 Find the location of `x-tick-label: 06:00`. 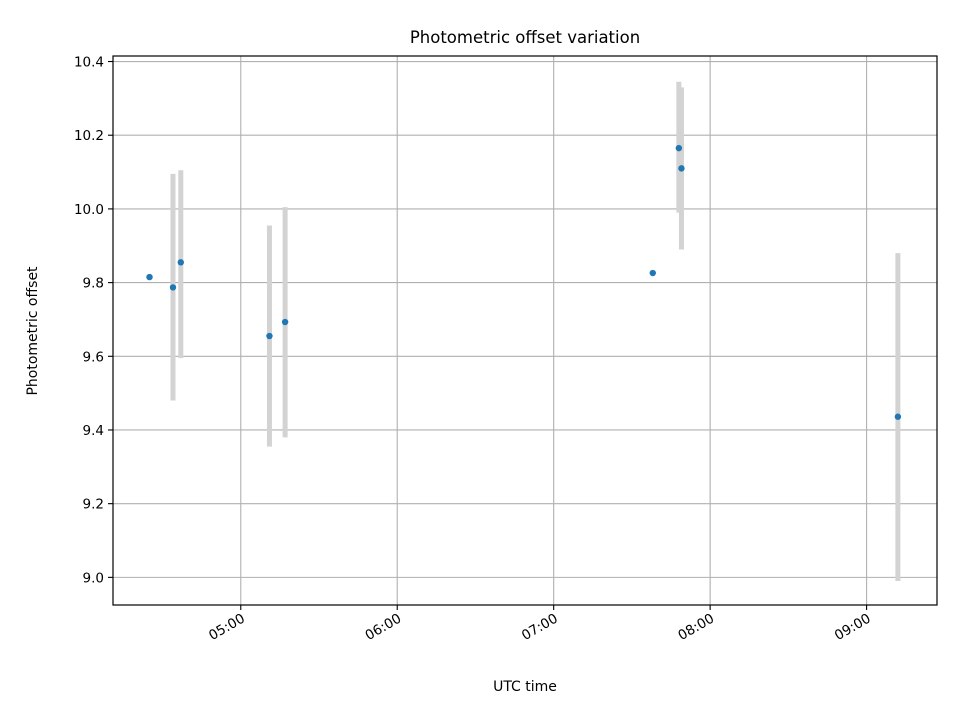

x-tick-label: 06:00 is located at coordinates (384, 627).